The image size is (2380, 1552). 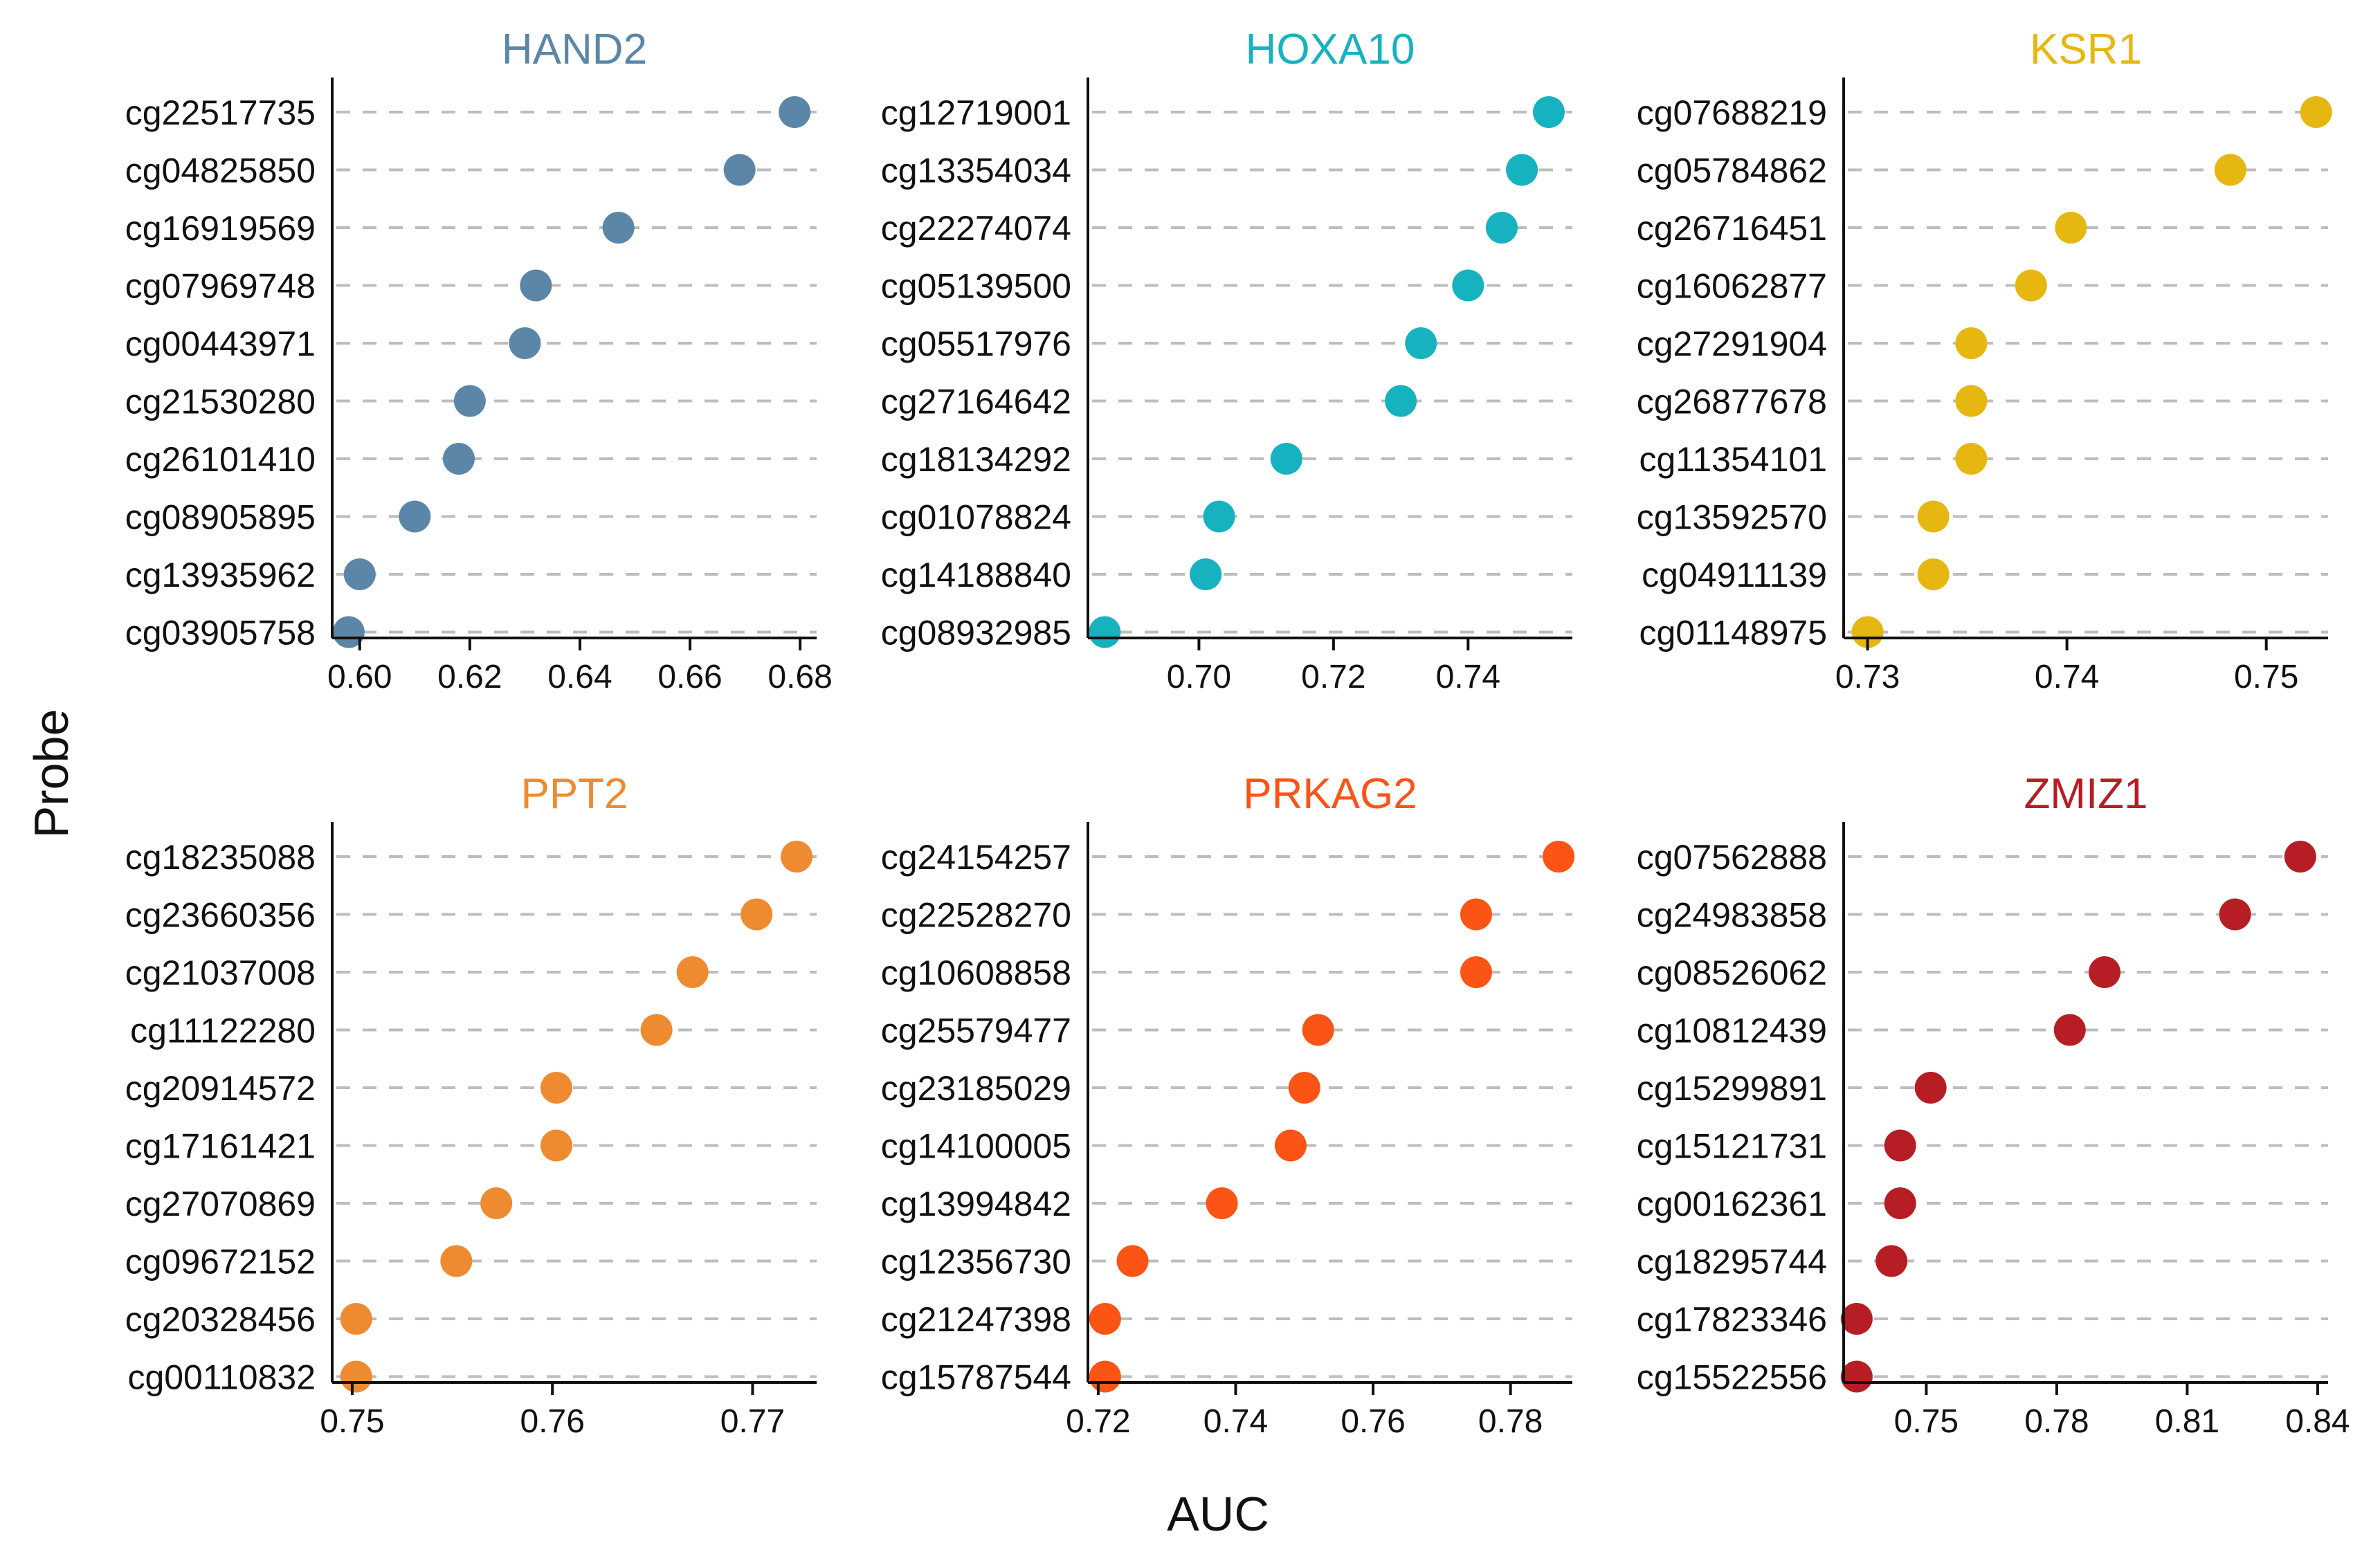 I want to click on panel-title: PRKAG2, so click(x=1330, y=794).